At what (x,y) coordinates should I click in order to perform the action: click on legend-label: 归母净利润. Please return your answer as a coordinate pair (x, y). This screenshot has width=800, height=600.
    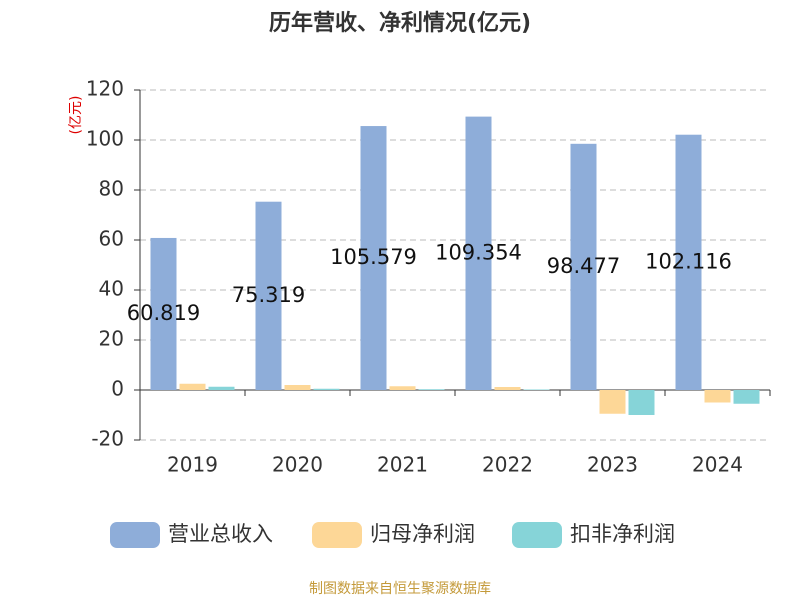
    Looking at the image, I should click on (422, 534).